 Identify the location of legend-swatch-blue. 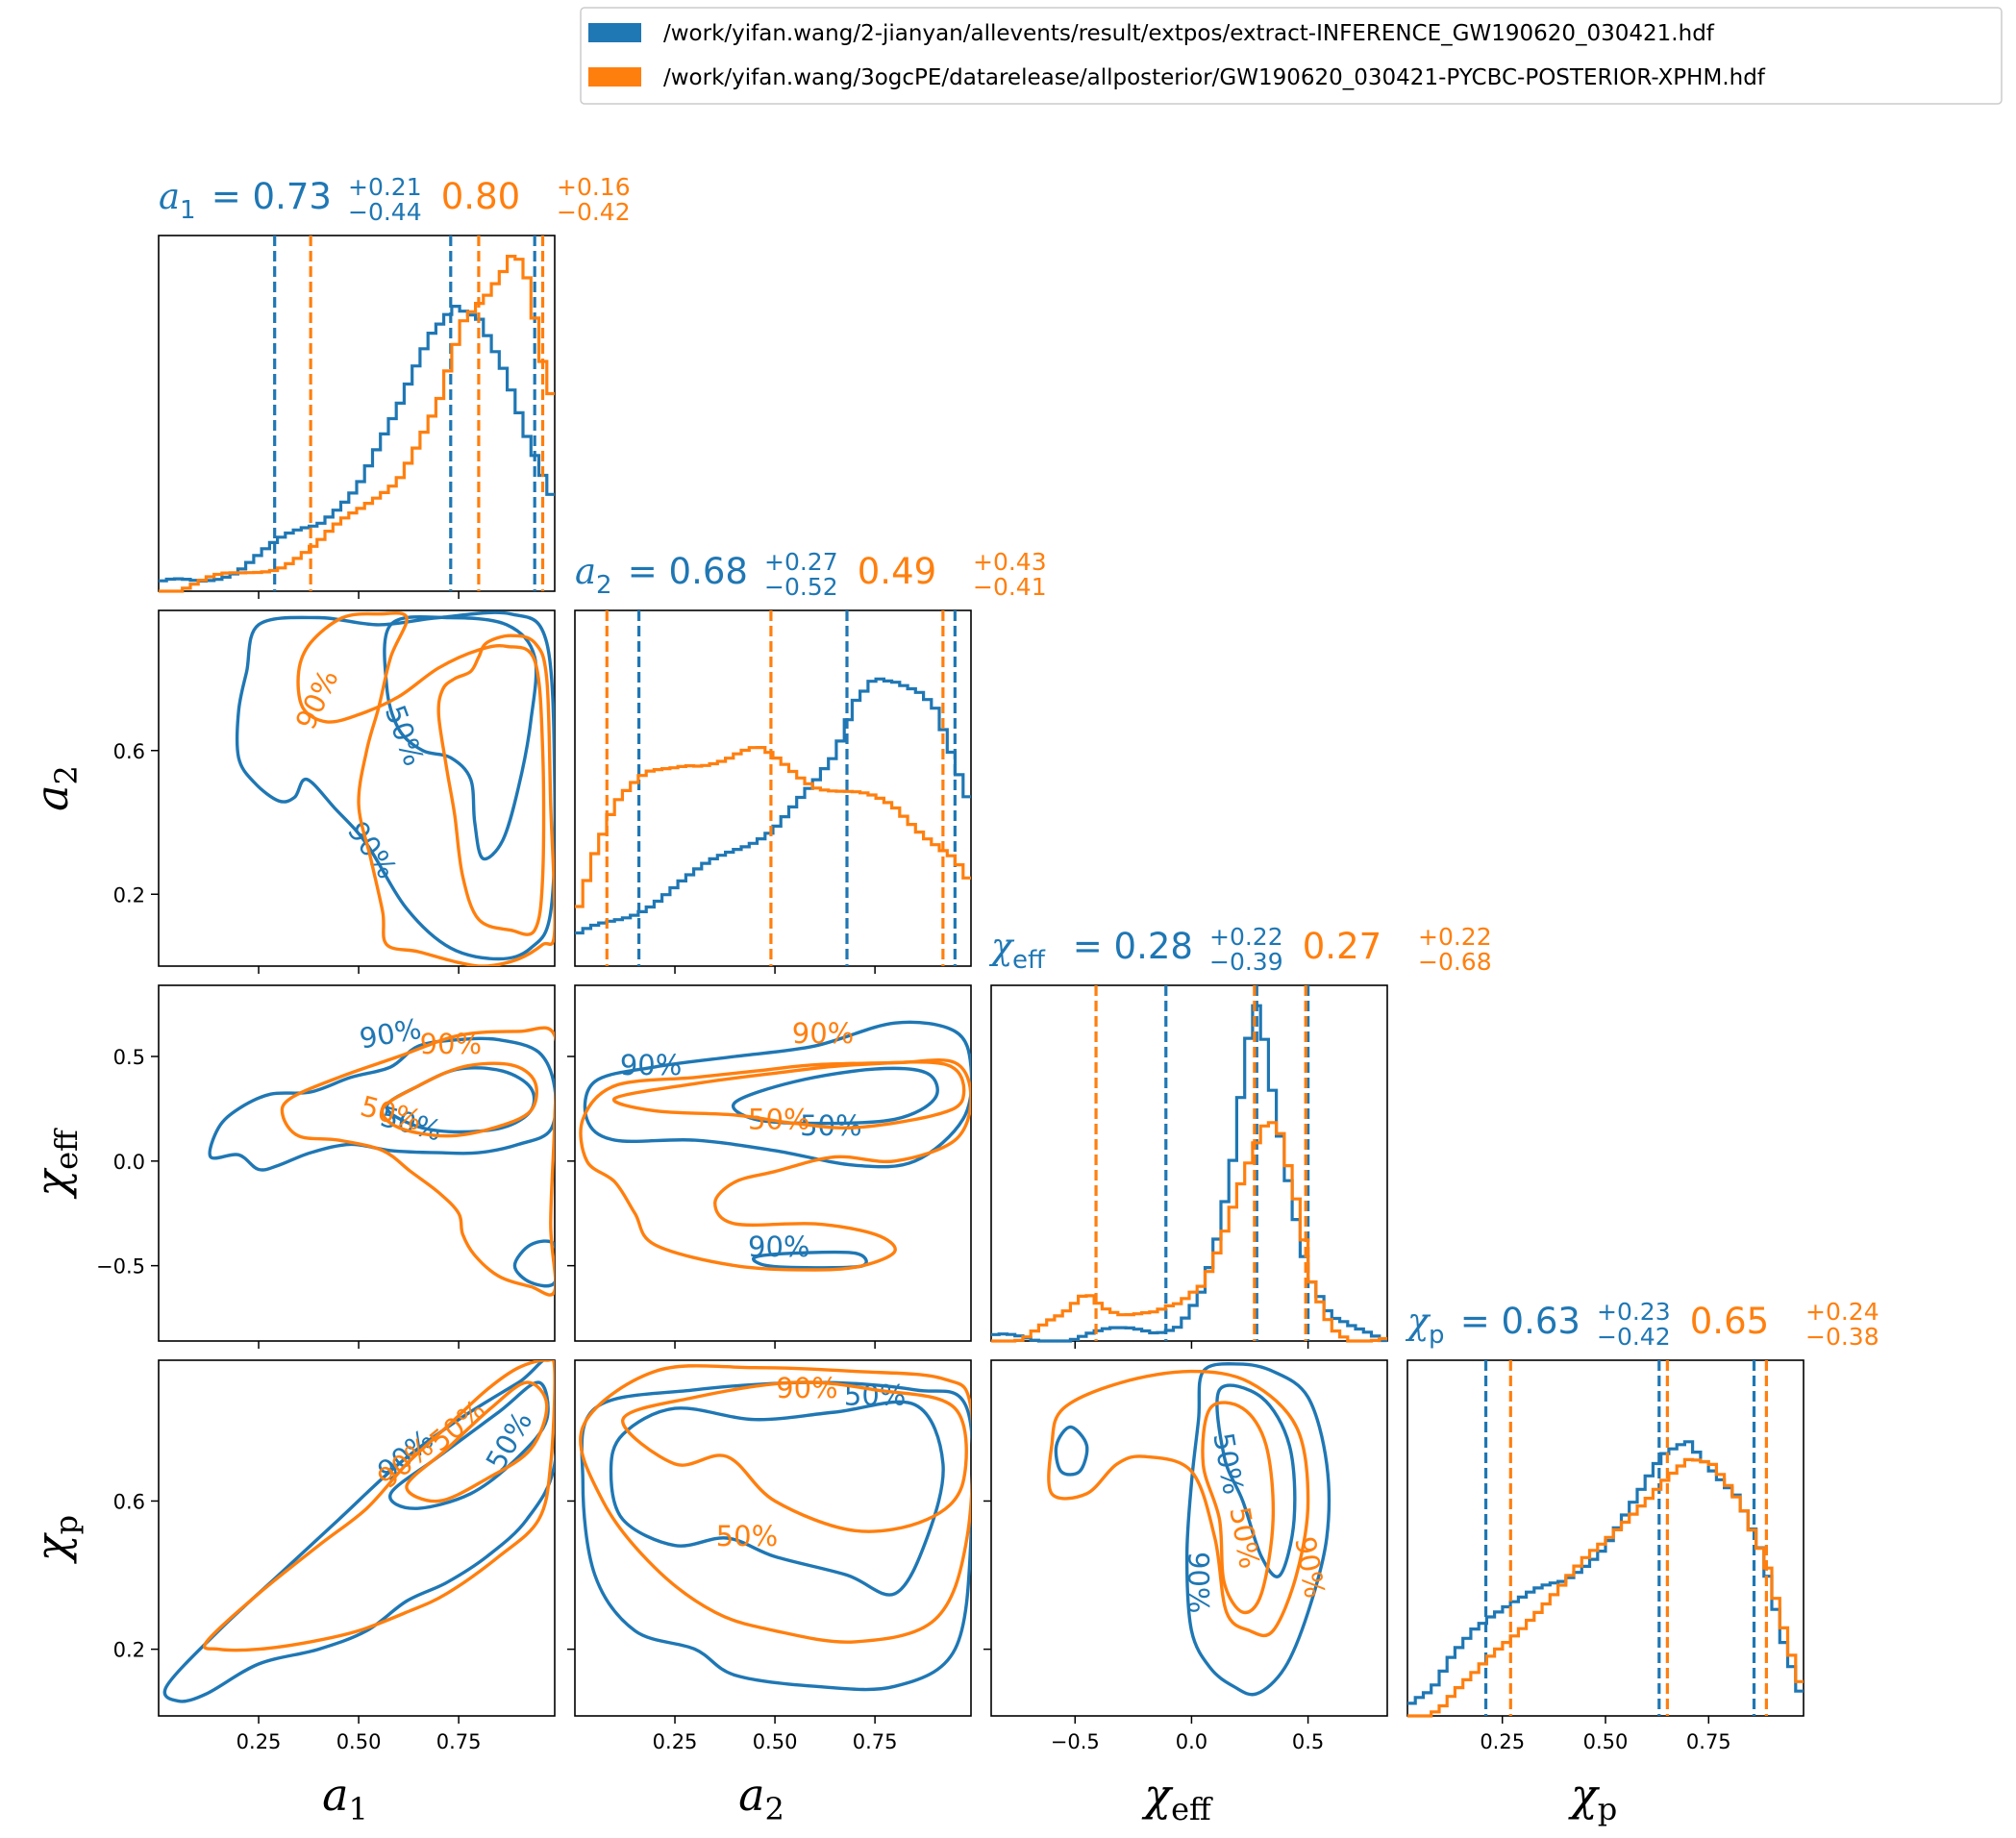
(614, 32).